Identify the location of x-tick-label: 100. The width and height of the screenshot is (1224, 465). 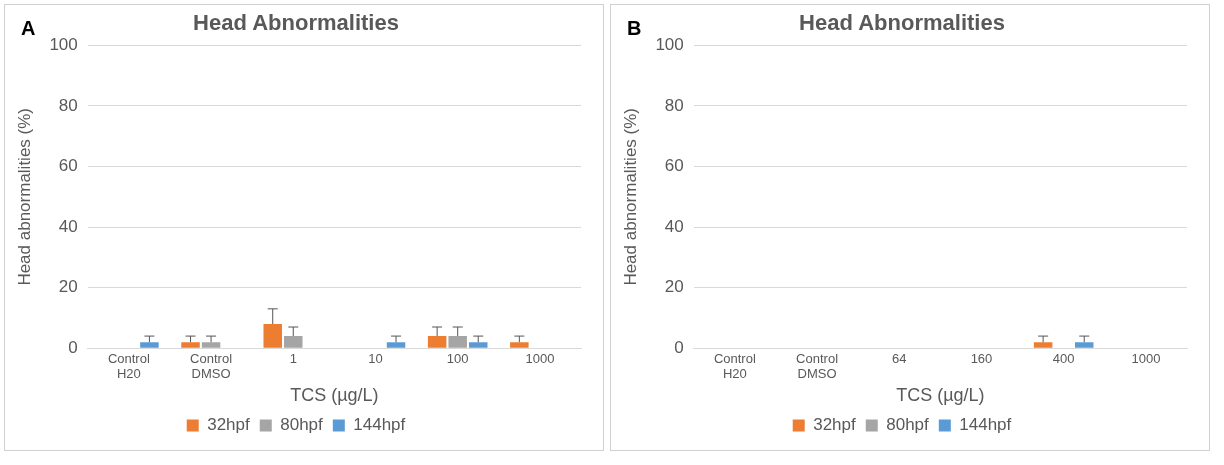
(457, 358).